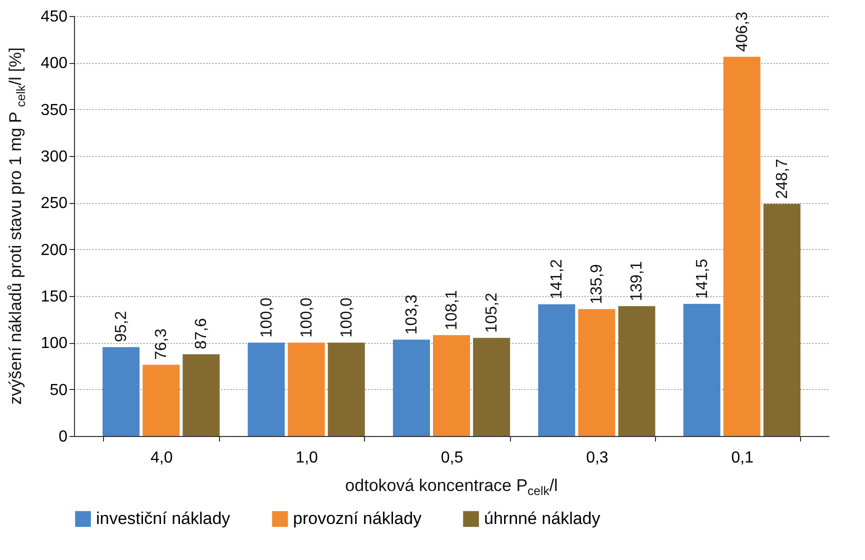  Describe the element at coordinates (54, 343) in the screenshot. I see `y-tick-label: 100` at that location.